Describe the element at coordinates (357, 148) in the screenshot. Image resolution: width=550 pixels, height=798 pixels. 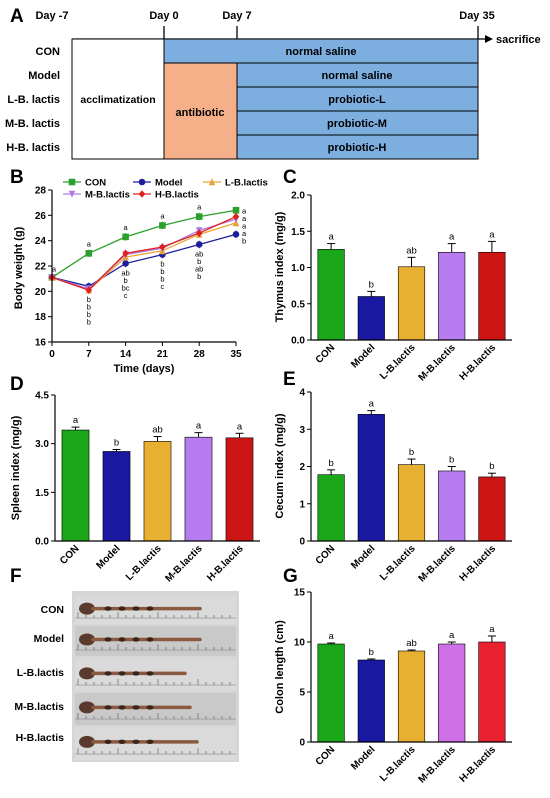
I see `treatment-label: probiotic-H` at that location.